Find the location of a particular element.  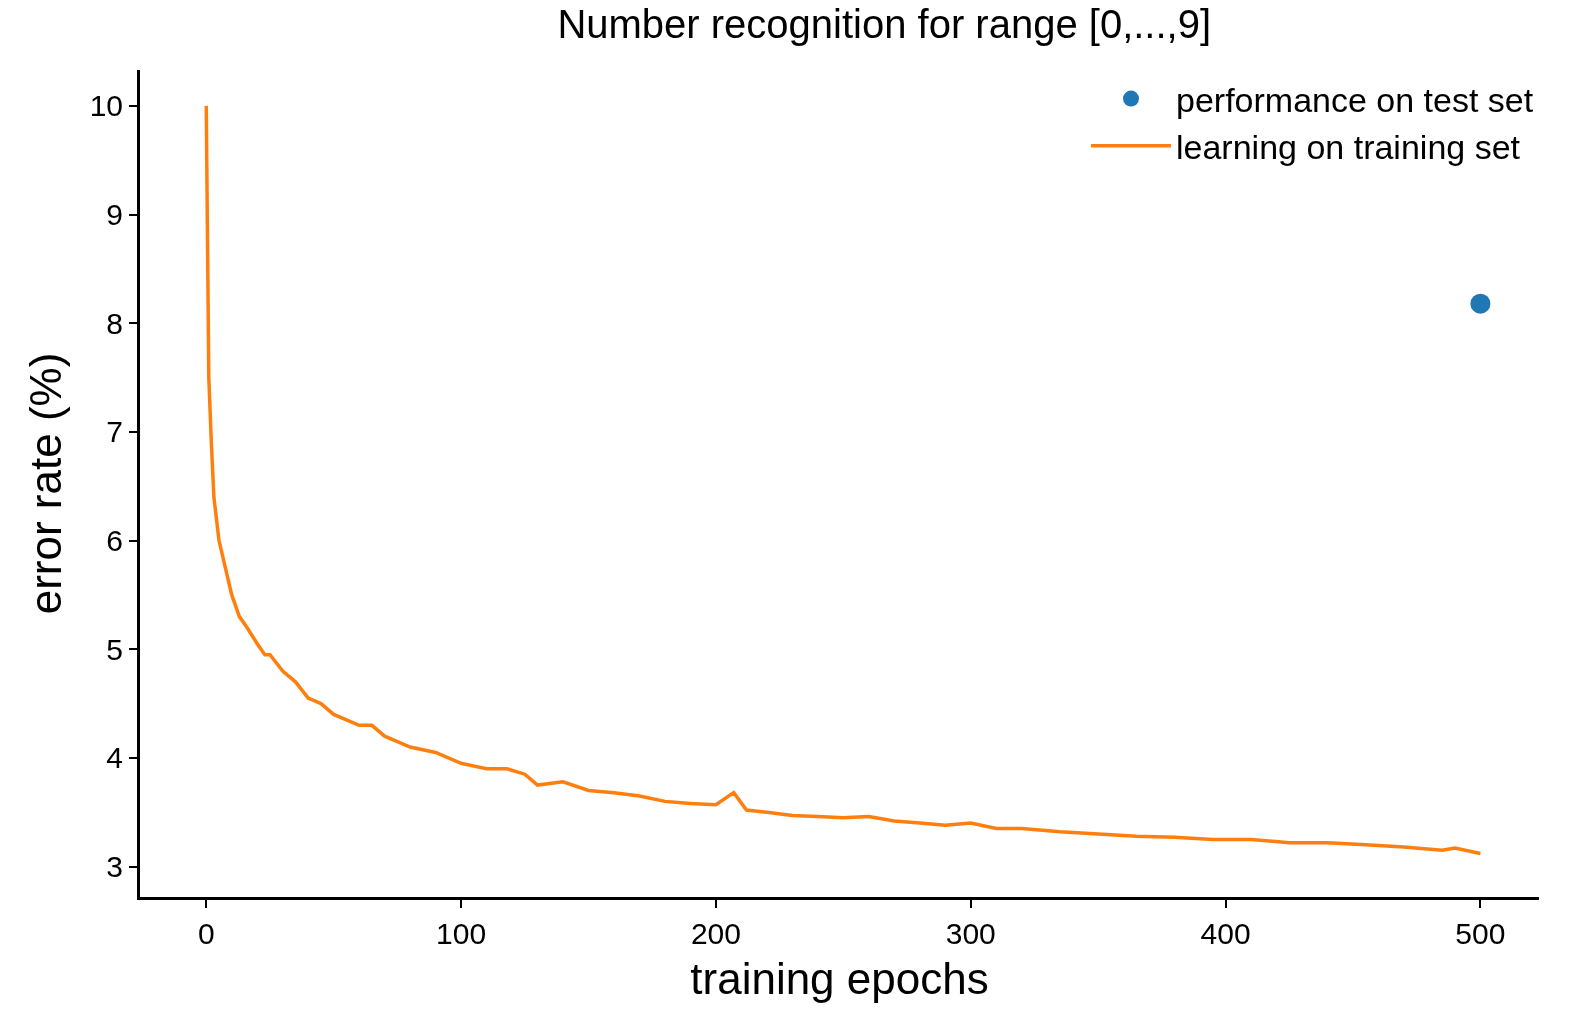

x-tick-label: 400 is located at coordinates (1225, 933).